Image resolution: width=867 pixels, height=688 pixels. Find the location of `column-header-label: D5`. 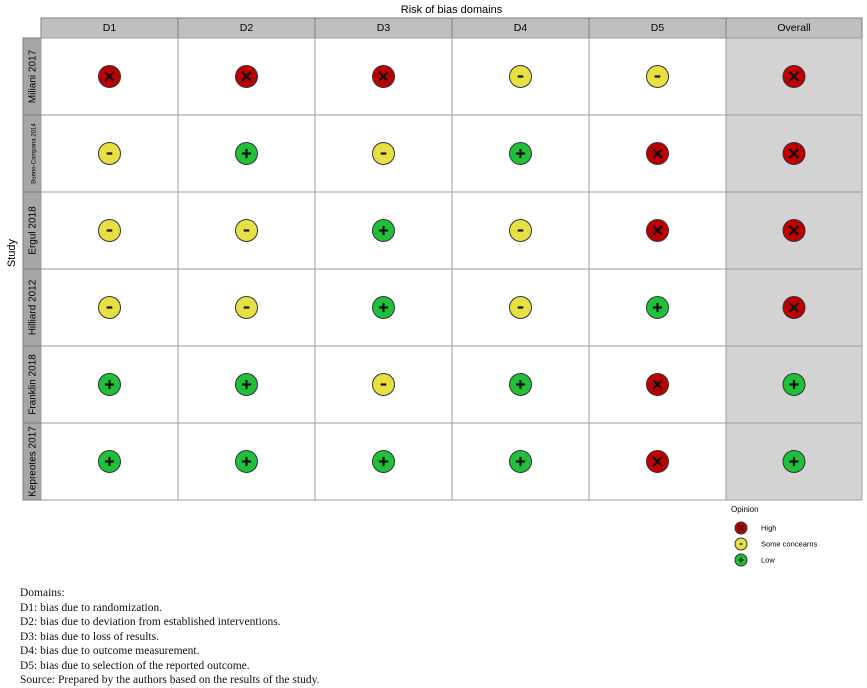

column-header-label: D5 is located at coordinates (658, 28).